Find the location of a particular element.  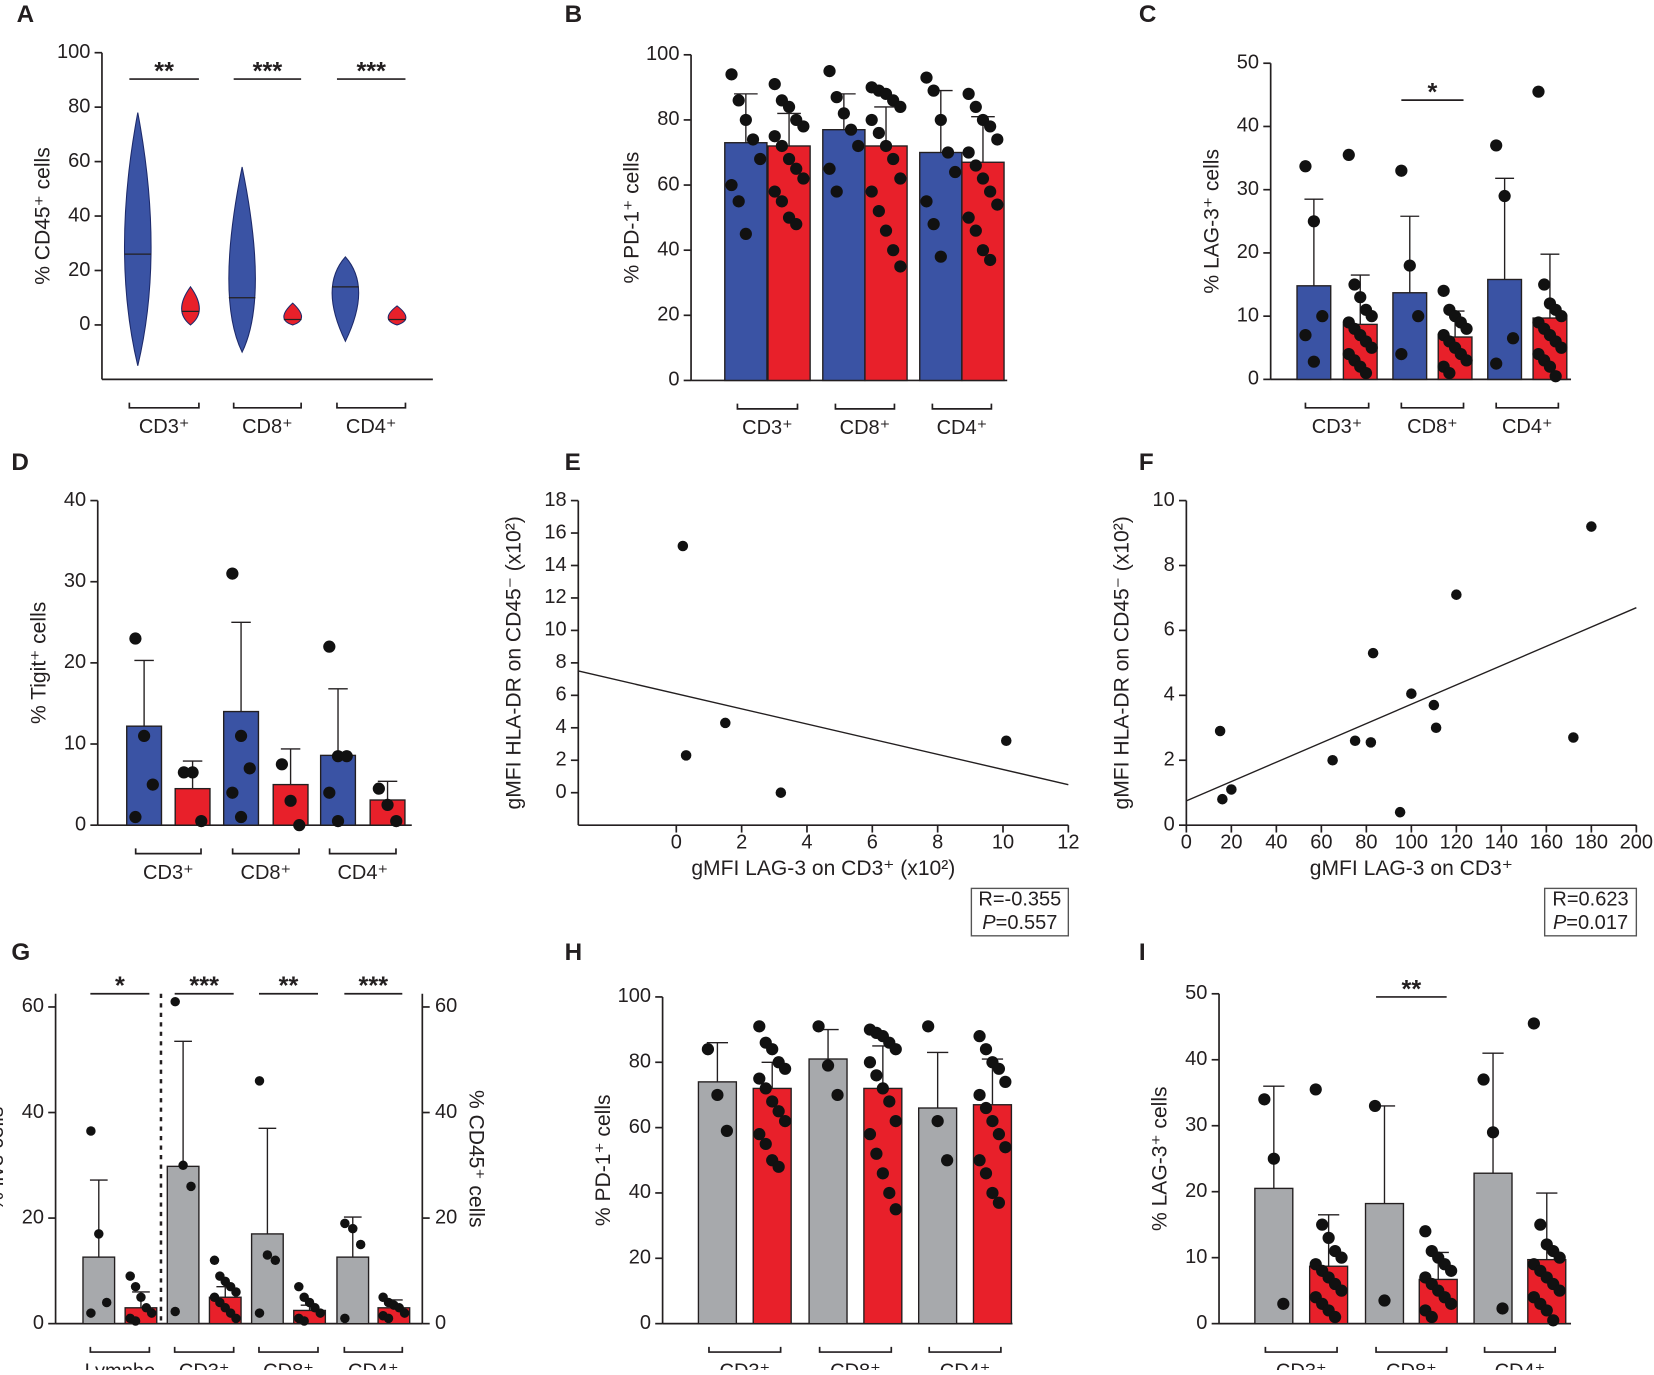

y-tick-label: 2 is located at coordinates (561, 760).